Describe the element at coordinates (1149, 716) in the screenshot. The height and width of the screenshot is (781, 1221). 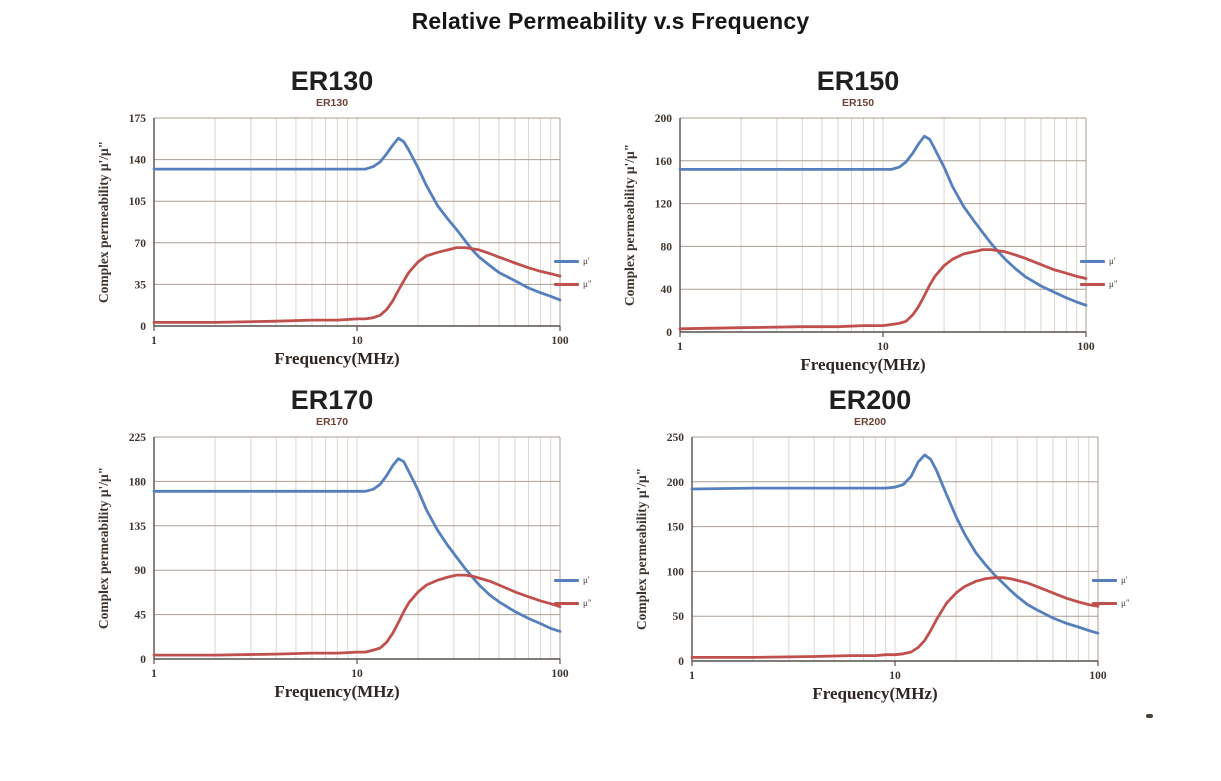
I see `stray-dot-artifact` at that location.